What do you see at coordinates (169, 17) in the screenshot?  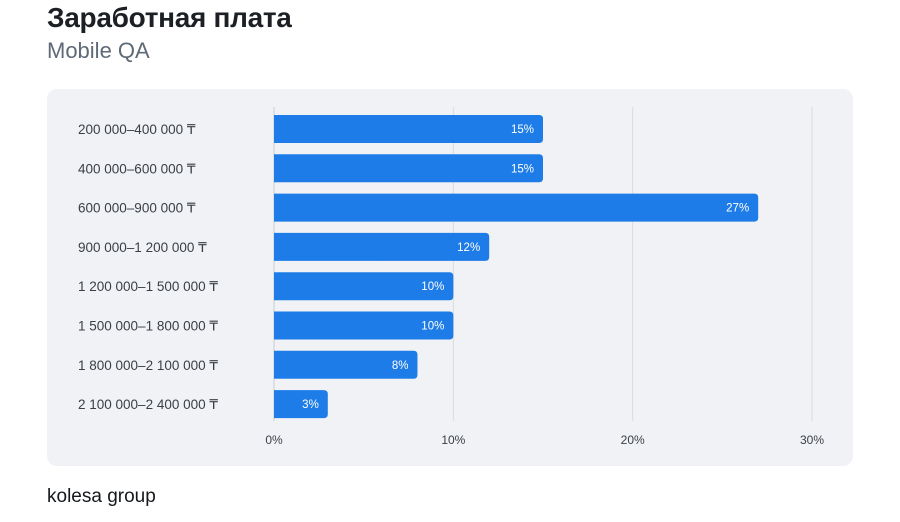 I see `chart-title: Заработная плата` at bounding box center [169, 17].